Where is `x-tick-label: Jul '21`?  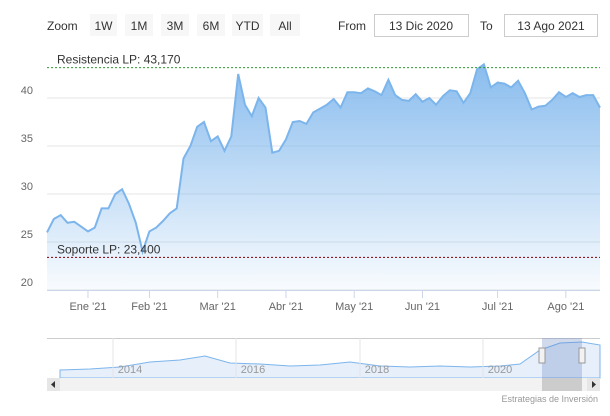 x-tick-label: Jul '21 is located at coordinates (497, 307).